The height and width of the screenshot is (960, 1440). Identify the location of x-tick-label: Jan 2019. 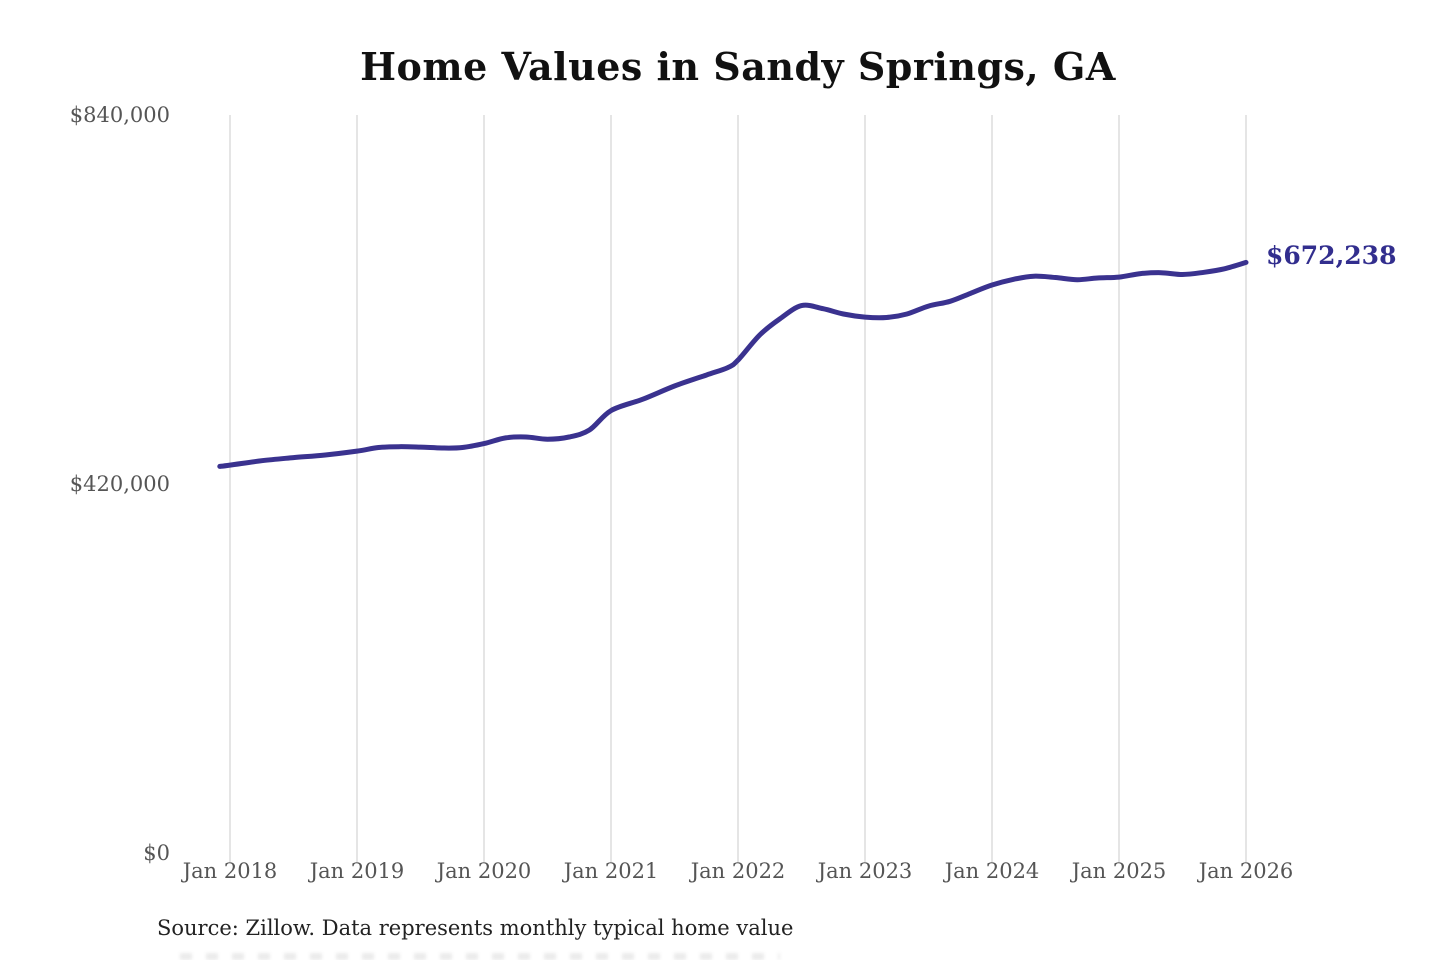
(357, 871).